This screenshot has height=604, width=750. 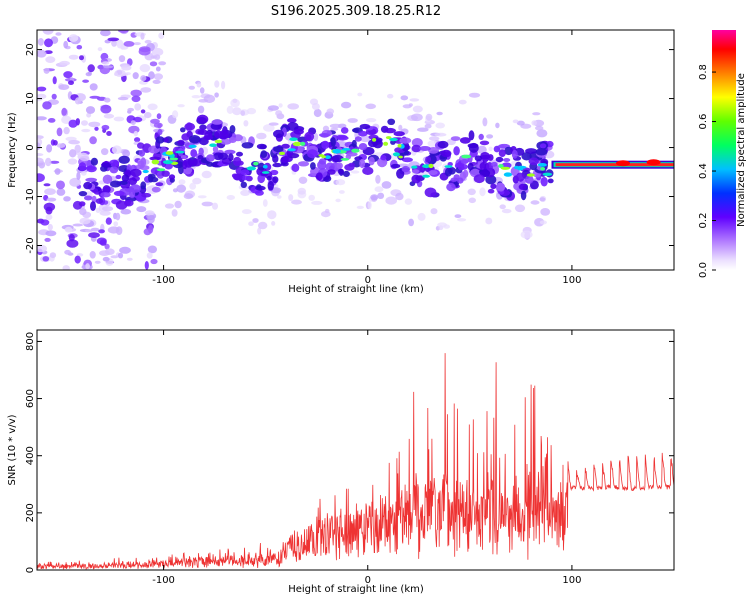 I want to click on y-tick-label: 0, so click(x=30, y=147).